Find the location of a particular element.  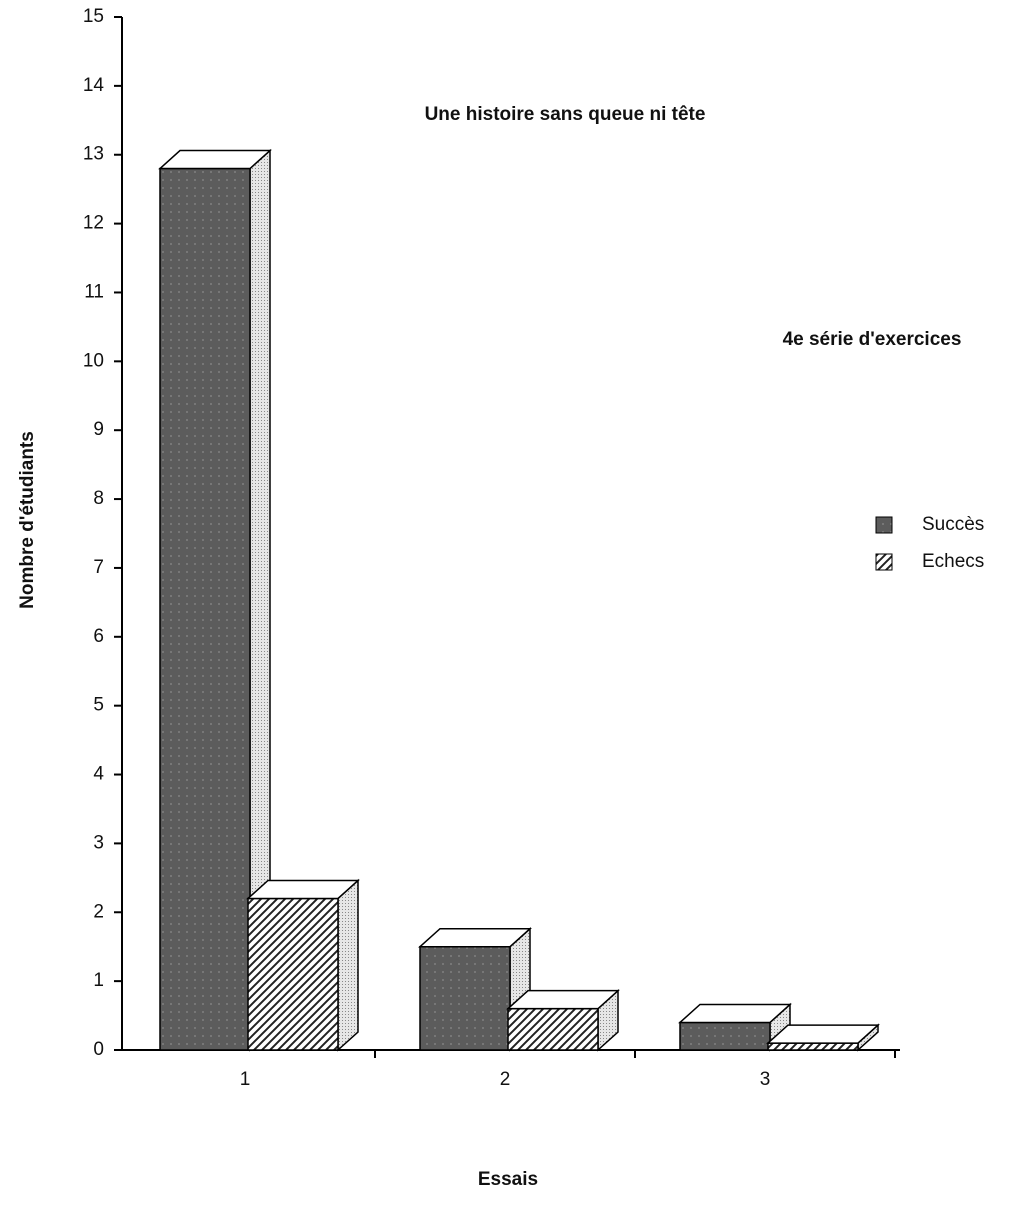

x-axis-label: Essais is located at coordinates (508, 1179).